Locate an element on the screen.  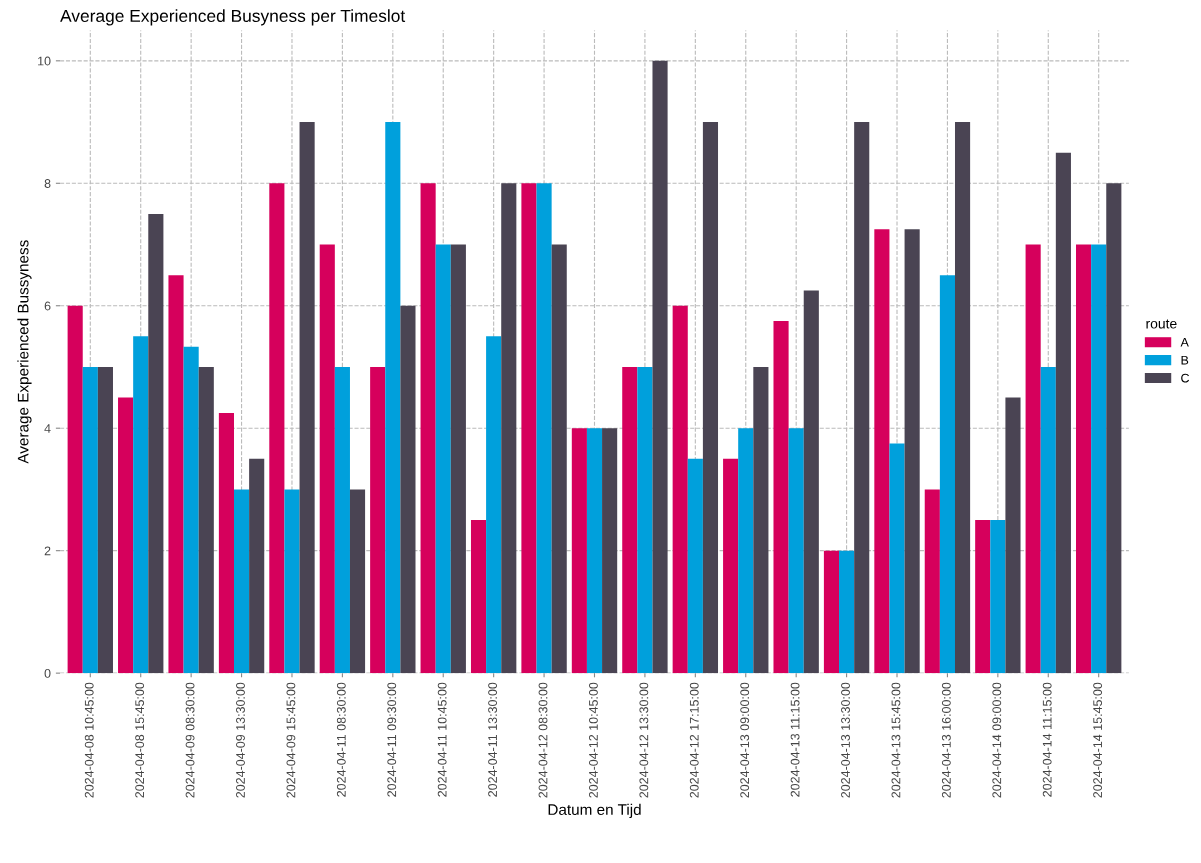
x-tick-label: 2024-04-11 08:30:00 is located at coordinates (341, 739).